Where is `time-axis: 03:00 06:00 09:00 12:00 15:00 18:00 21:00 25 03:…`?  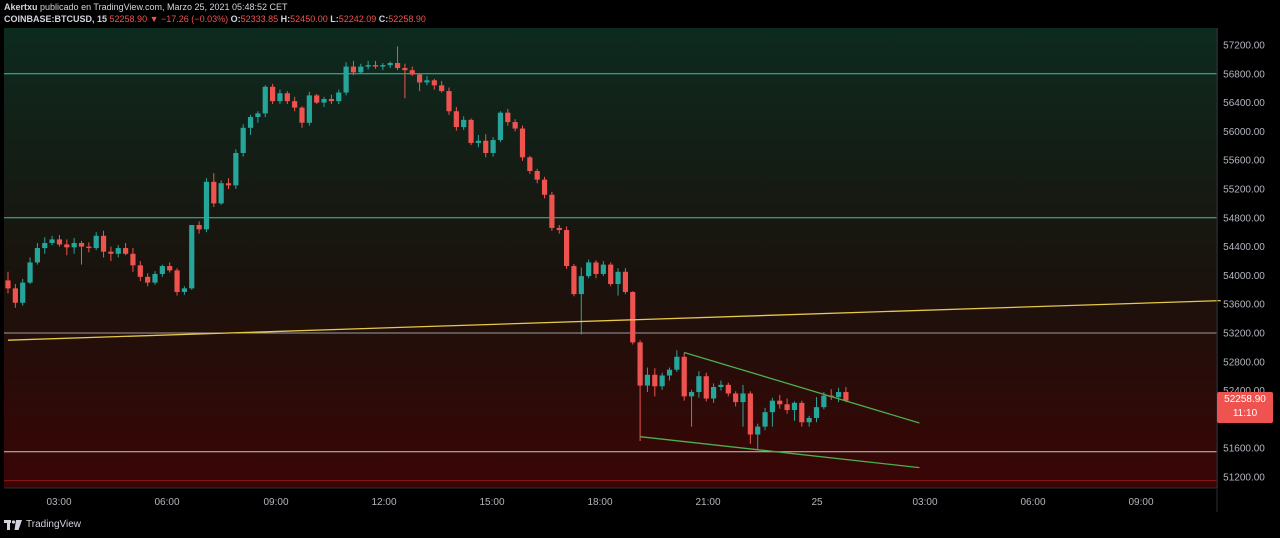 time-axis: 03:00 06:00 09:00 12:00 15:00 18:00 21:00 25 03:… is located at coordinates (599, 502).